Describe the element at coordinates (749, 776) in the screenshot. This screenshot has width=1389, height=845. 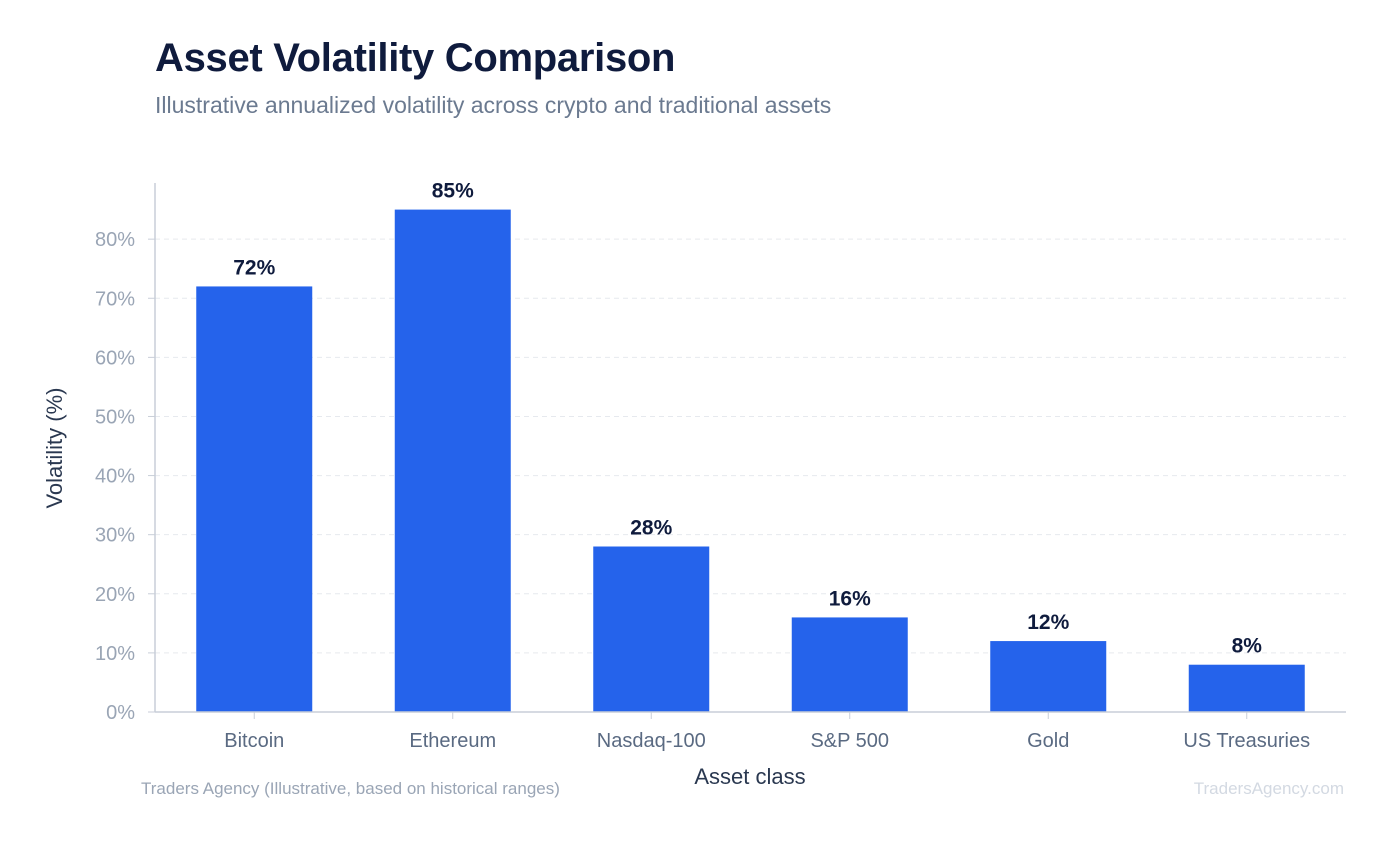
I see `x-axis-title: Asset class` at that location.